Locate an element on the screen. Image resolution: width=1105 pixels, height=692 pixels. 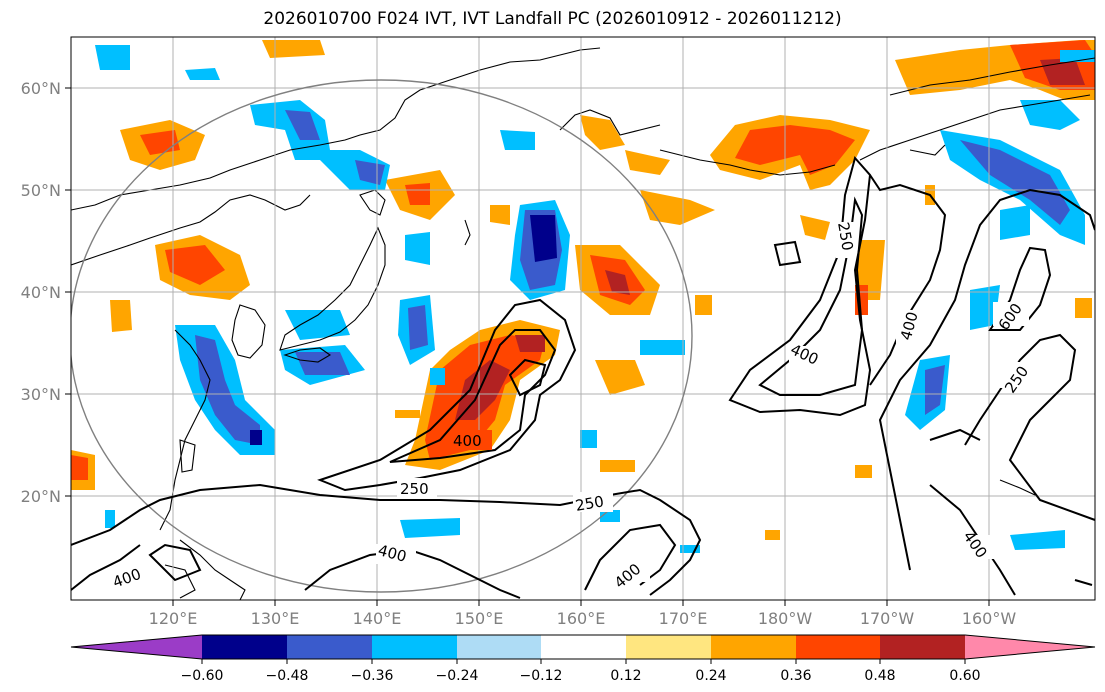
lon-label: 120°E is located at coordinates (173, 618).